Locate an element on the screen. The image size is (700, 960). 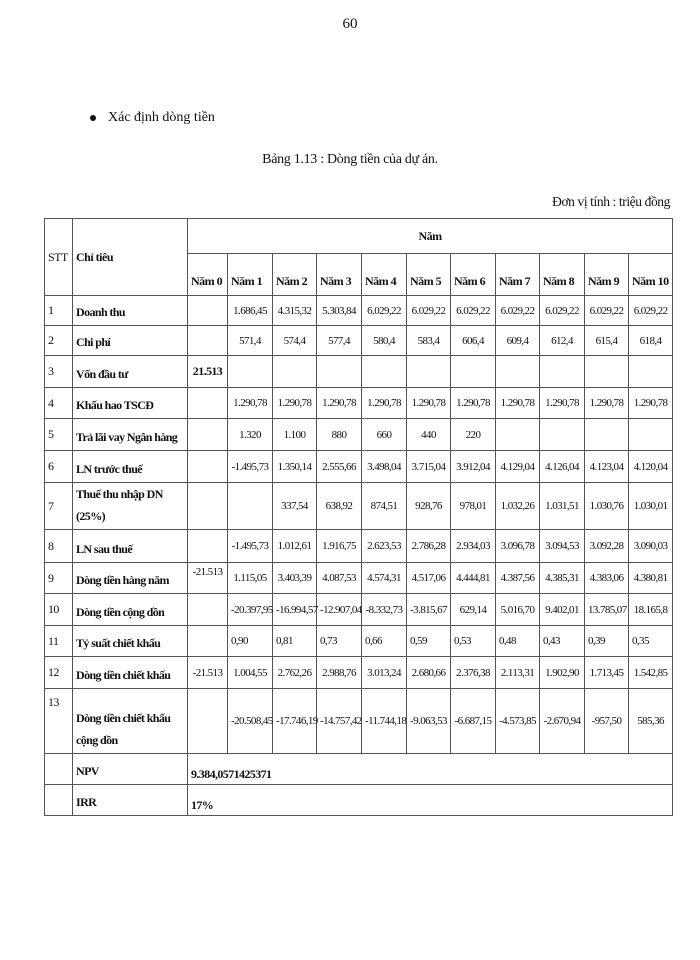
npv-value: 9.384,0571425371 is located at coordinates (430, 769).